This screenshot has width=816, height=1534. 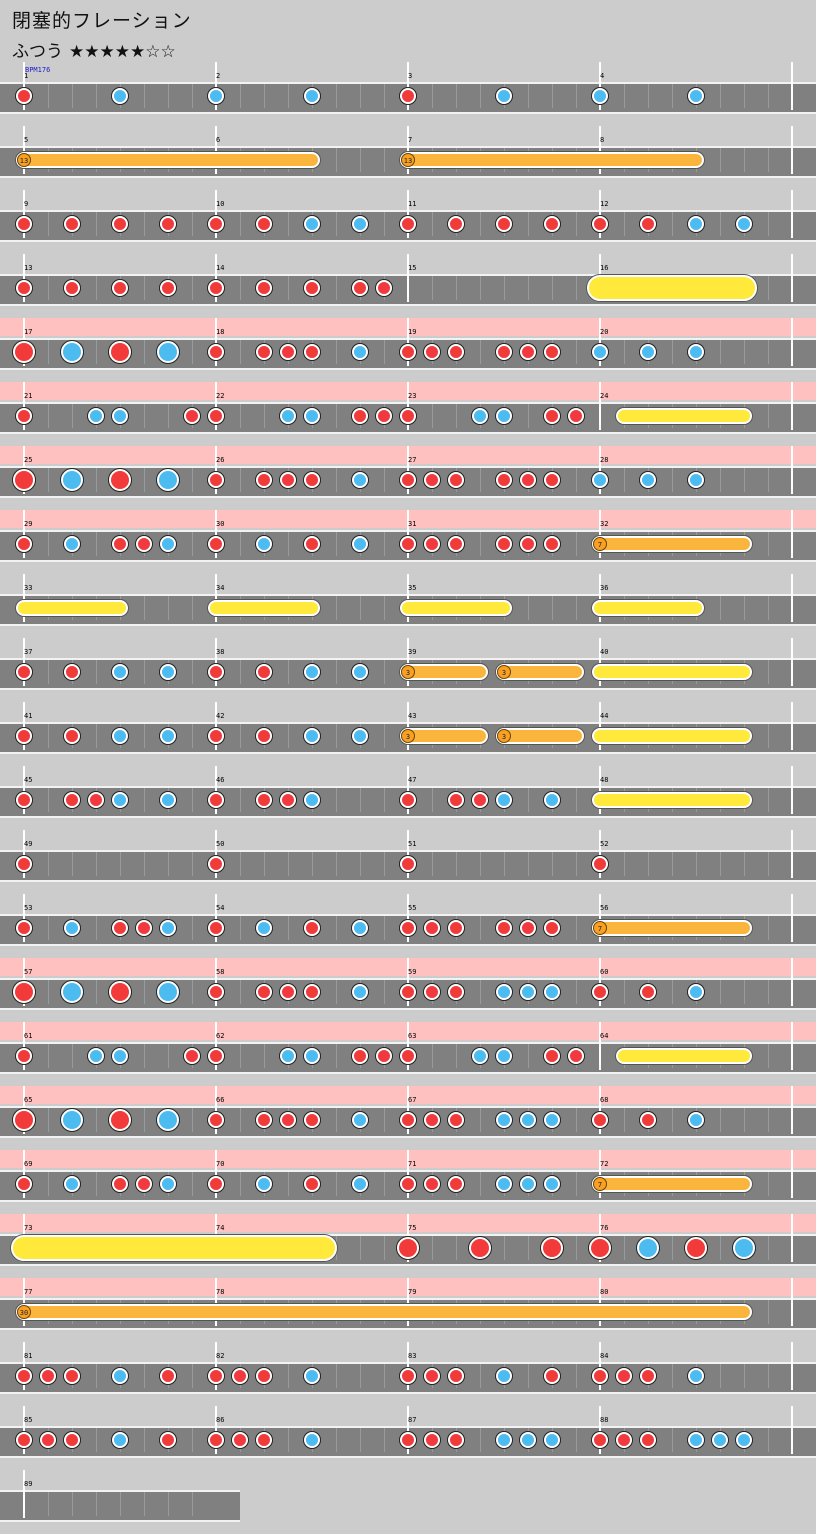 I want to click on drumroll-note, so click(x=684, y=416).